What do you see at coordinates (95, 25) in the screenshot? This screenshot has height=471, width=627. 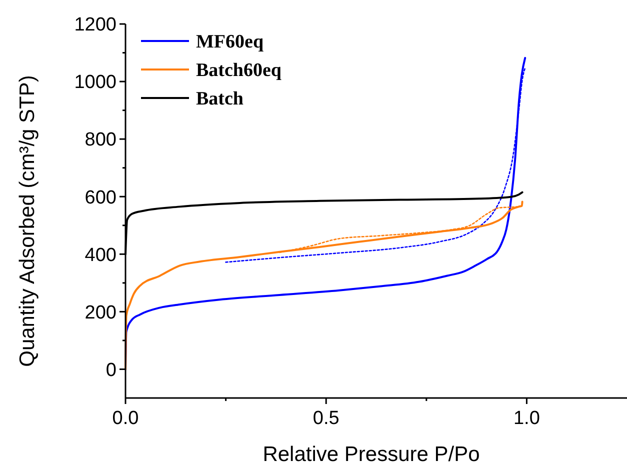 I see `y-tick-label: 1200` at bounding box center [95, 25].